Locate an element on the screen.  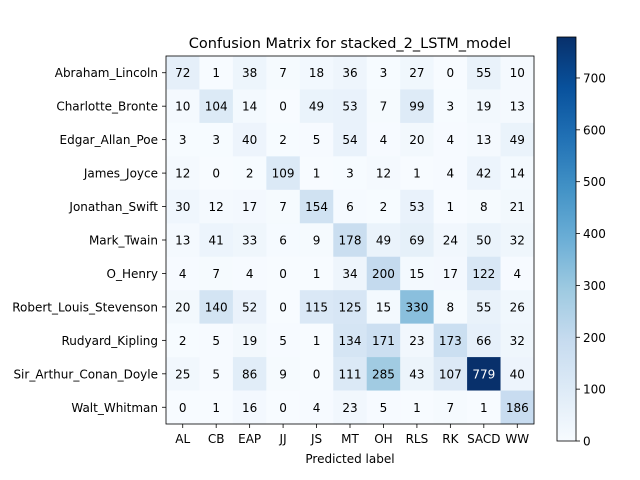
cell-value-label: 33 is located at coordinates (249, 241).